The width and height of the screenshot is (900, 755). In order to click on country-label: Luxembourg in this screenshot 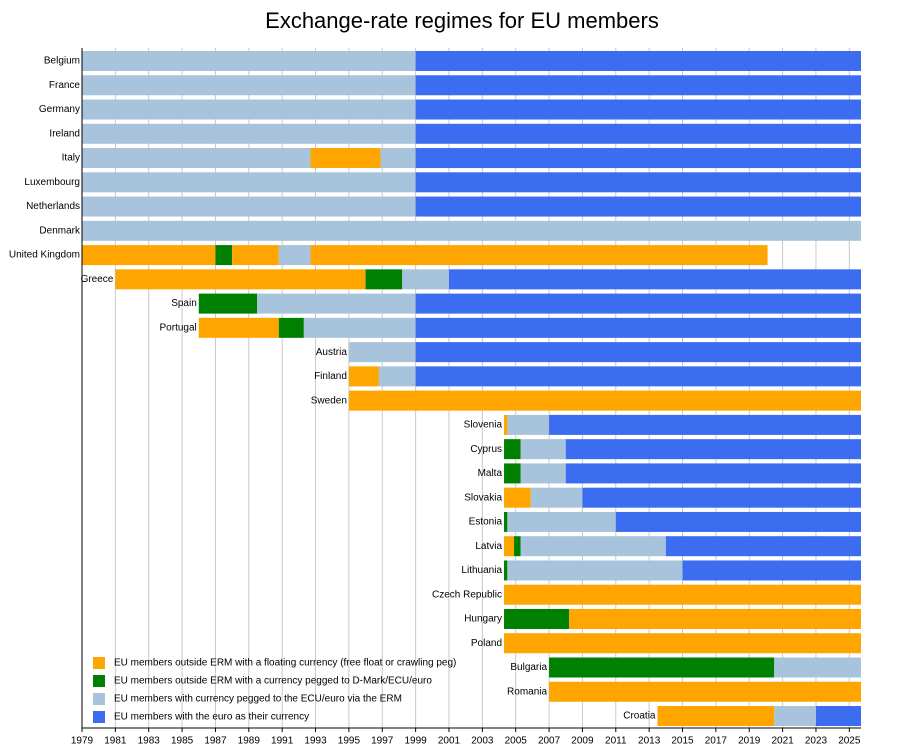, I will do `click(52, 182)`.